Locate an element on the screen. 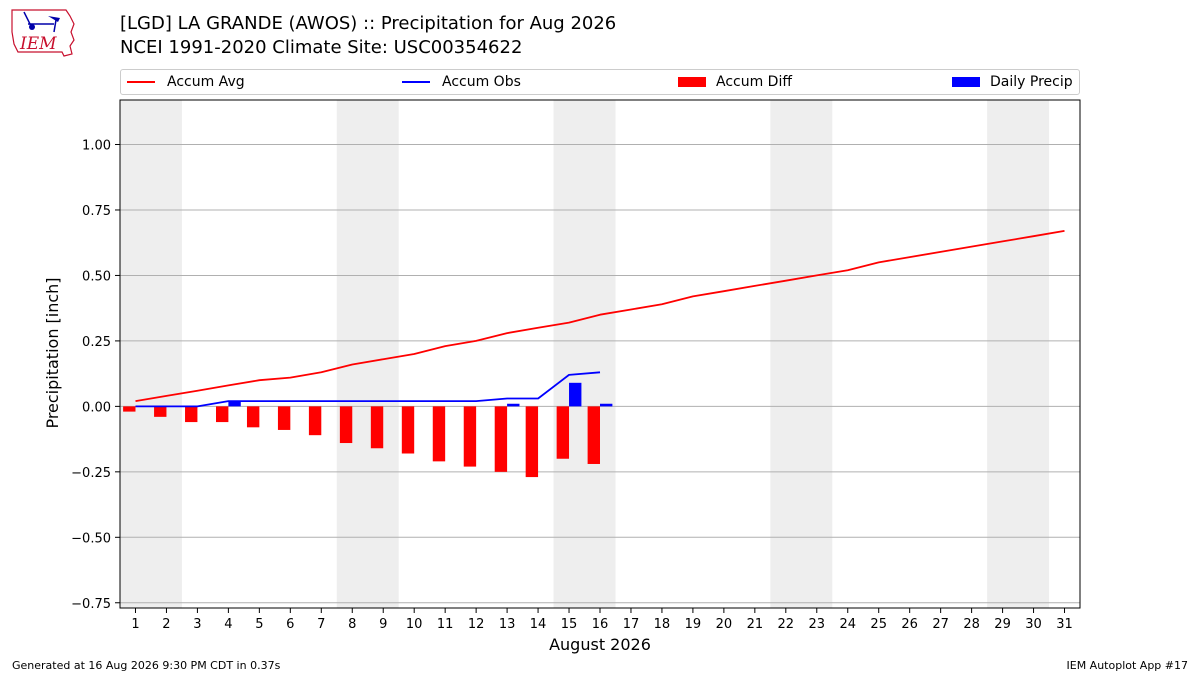 The width and height of the screenshot is (1200, 675). chart-subtitle: NCEI 1991-2020 Climate Site: USC00354622 is located at coordinates (321, 47).